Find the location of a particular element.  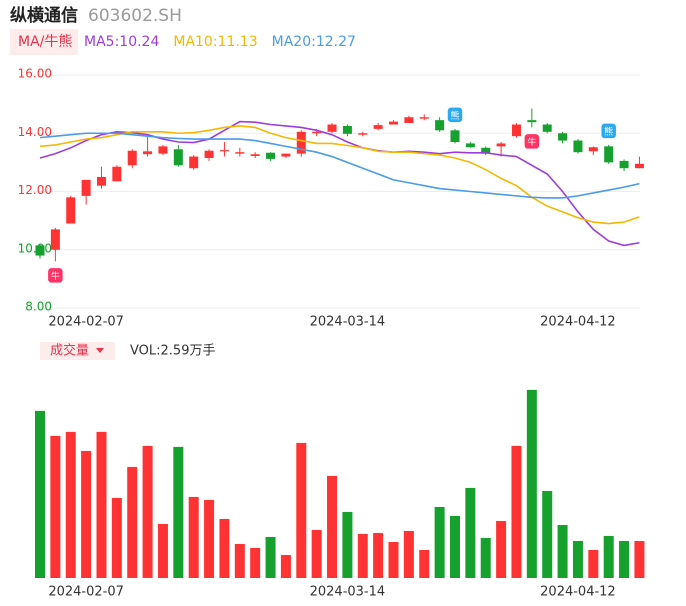

legend-entry: MA10:11.13 is located at coordinates (215, 42).